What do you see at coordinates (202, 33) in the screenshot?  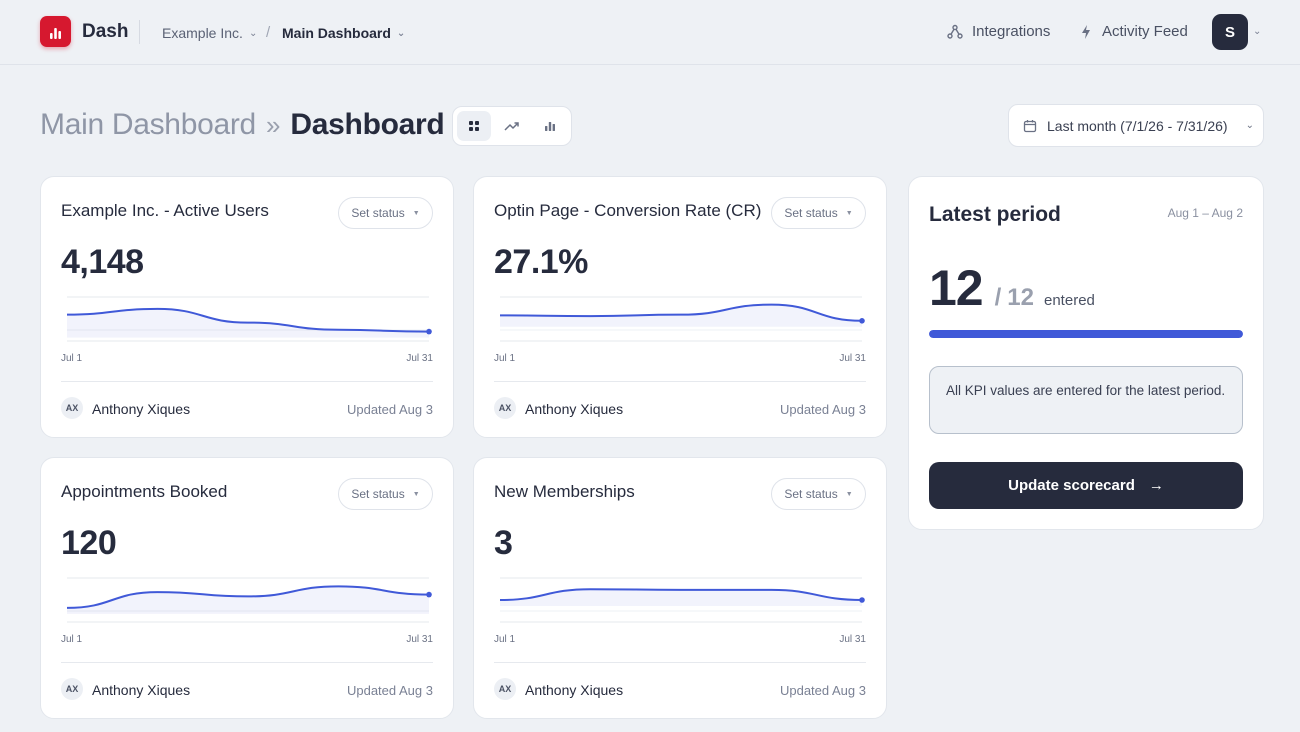 I see `org-switcher-label: Example Inc.` at bounding box center [202, 33].